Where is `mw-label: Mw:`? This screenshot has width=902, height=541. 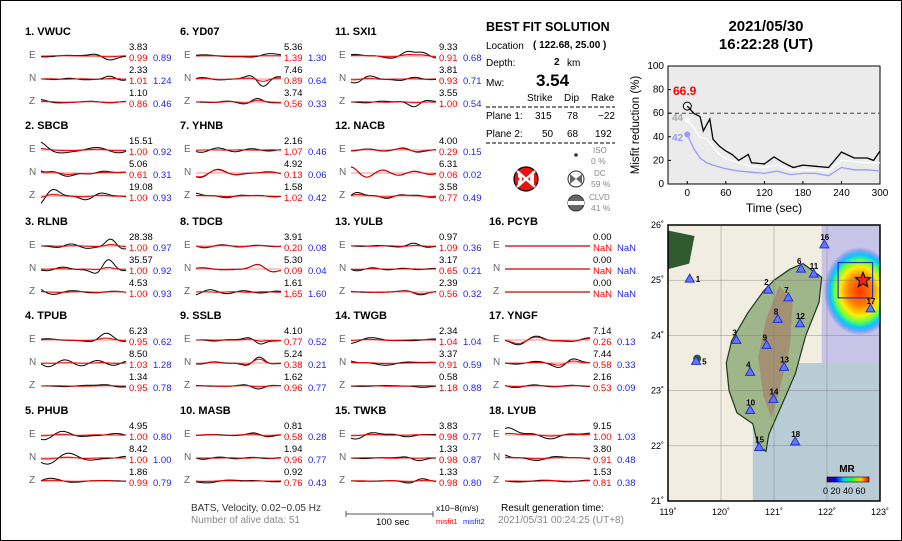 mw-label: Mw: is located at coordinates (495, 83).